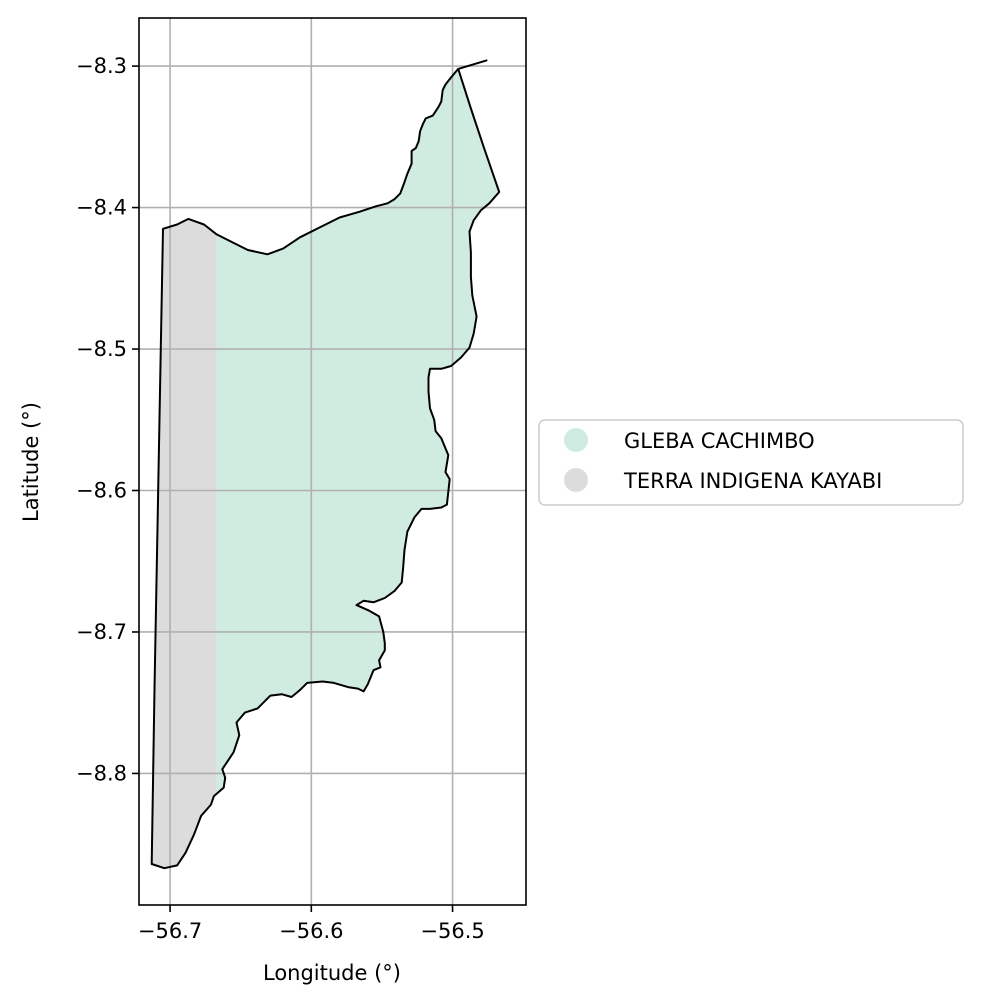  Describe the element at coordinates (101, 491) in the screenshot. I see `y-tick-label: −8.6` at that location.